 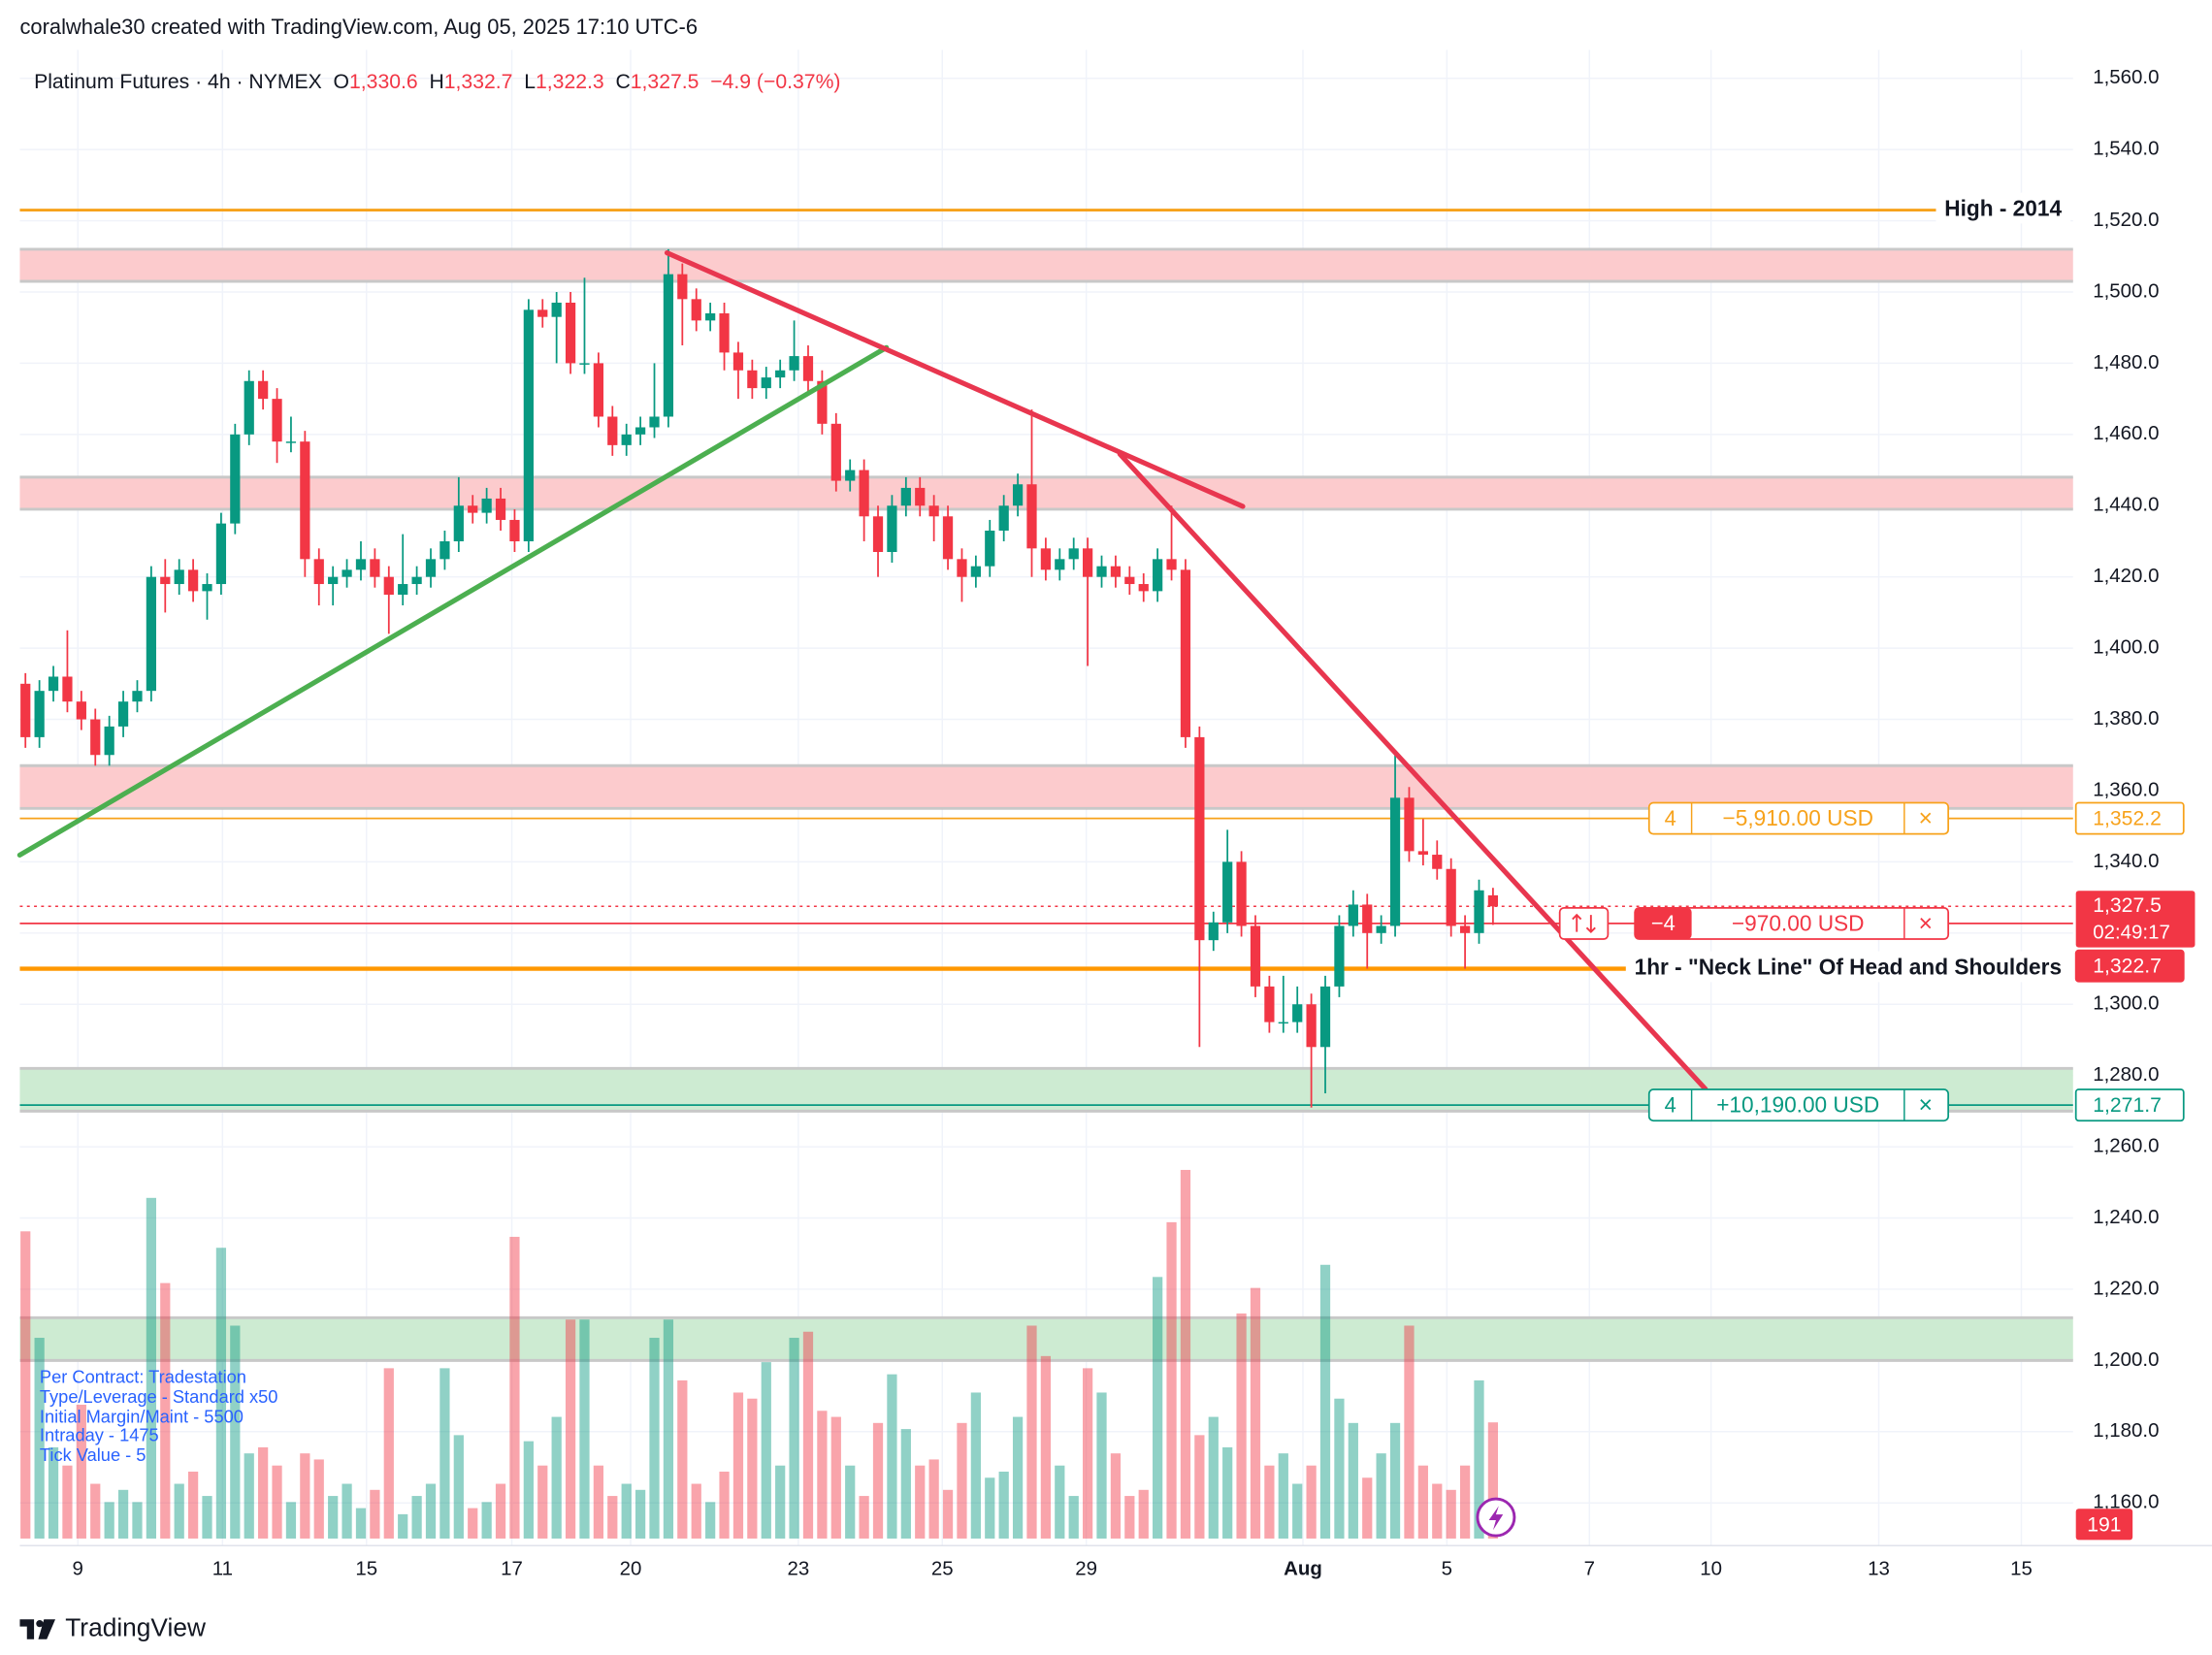 I want to click on label-background, so click(x=1848, y=967).